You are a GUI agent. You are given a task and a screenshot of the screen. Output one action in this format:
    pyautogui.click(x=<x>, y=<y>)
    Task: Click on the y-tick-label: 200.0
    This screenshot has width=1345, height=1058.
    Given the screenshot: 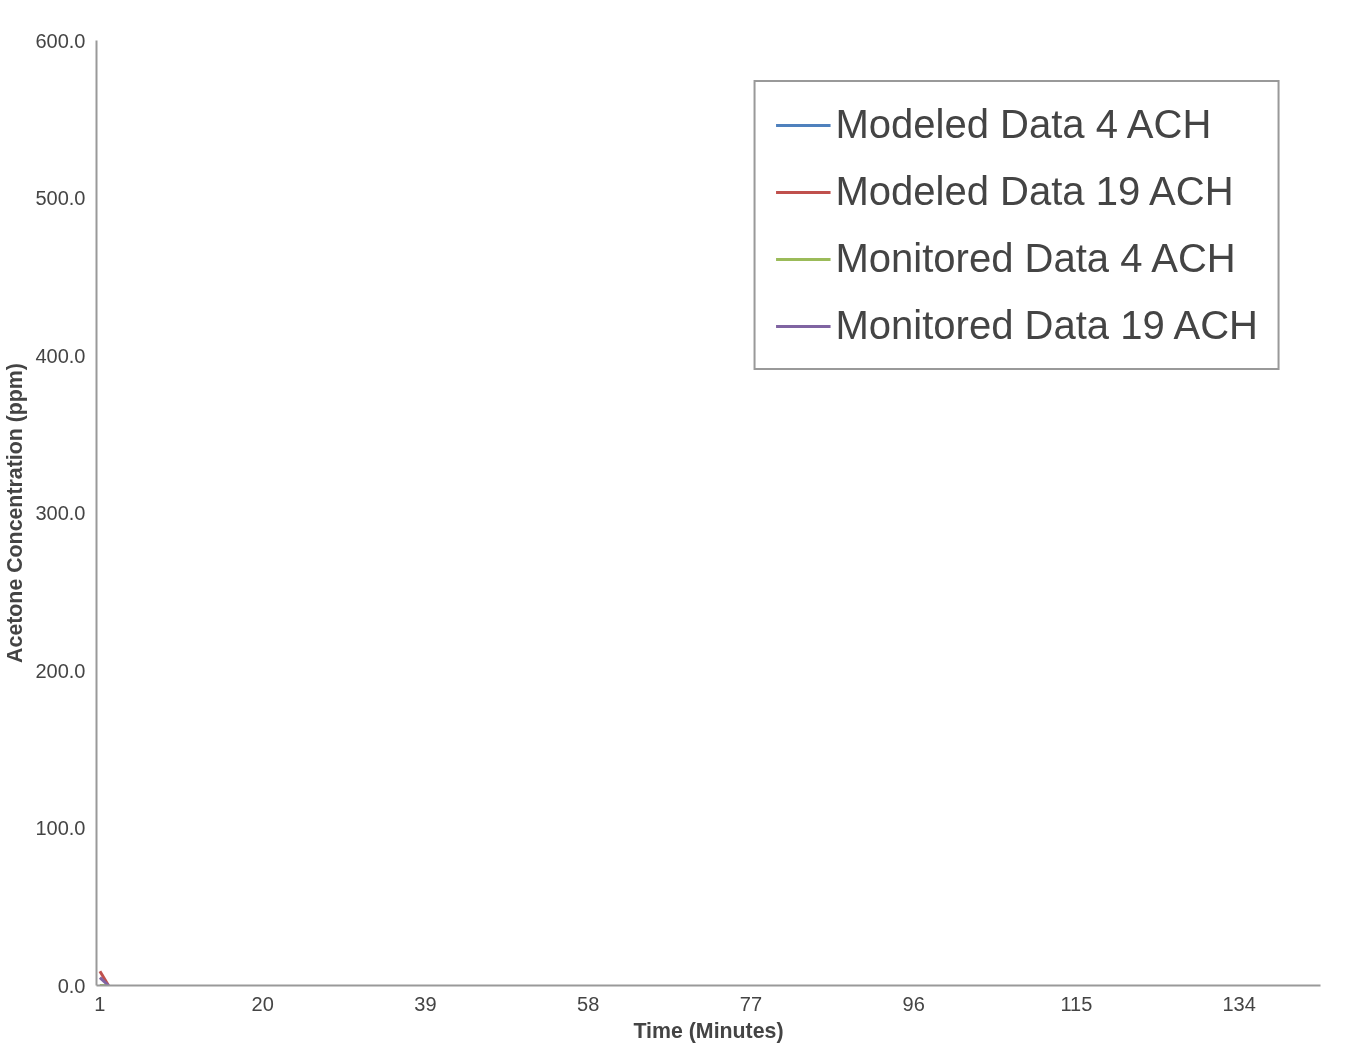 What is the action you would take?
    pyautogui.click(x=60, y=670)
    